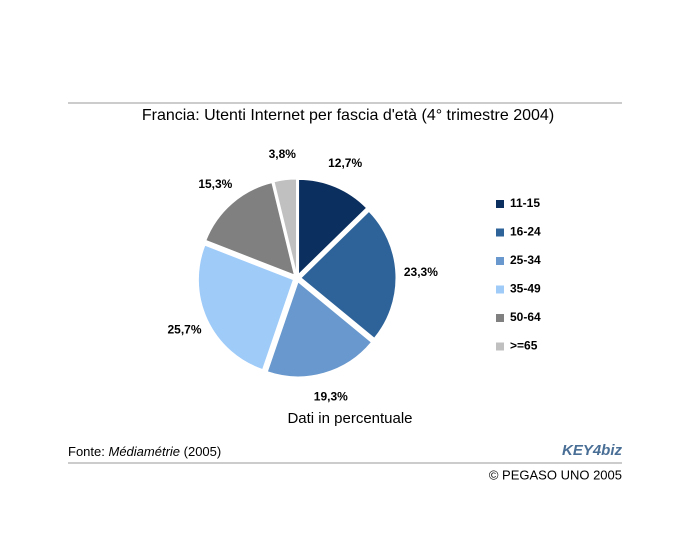 The image size is (700, 550). I want to click on legend-label: 25-34, so click(525, 260).